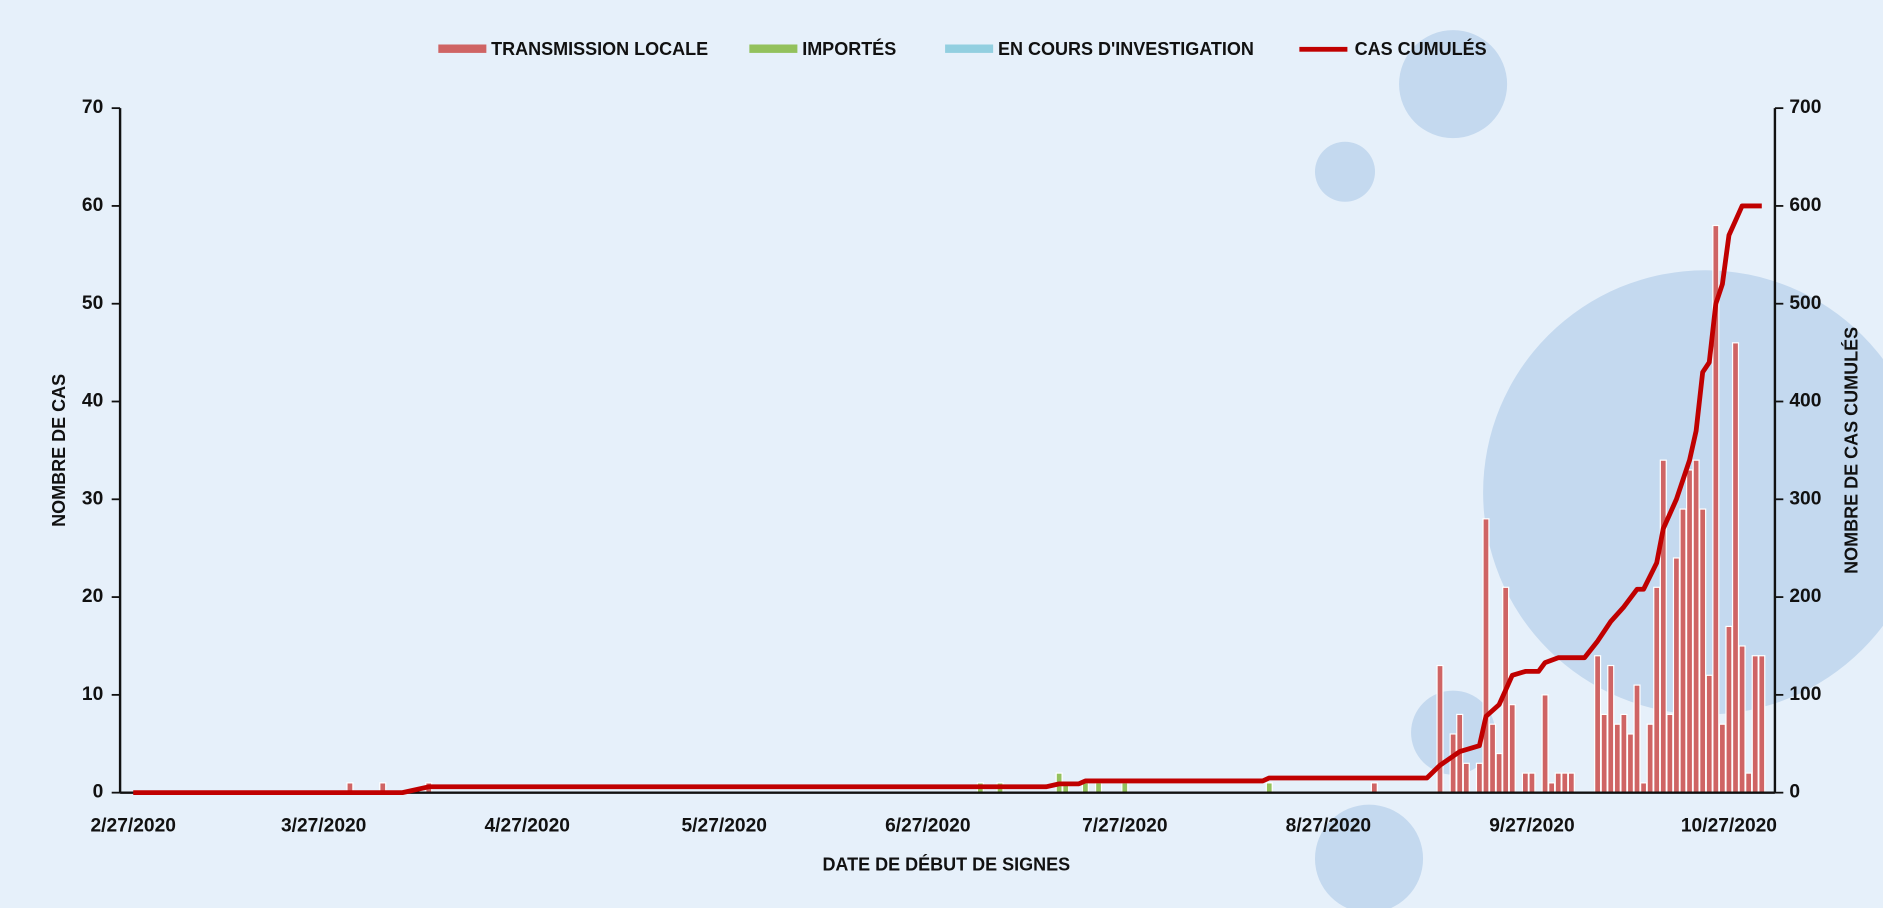 This screenshot has width=1883, height=908. What do you see at coordinates (946, 864) in the screenshot?
I see `x-axis-label: DATE DE DÉBUT DE SIGNES` at bounding box center [946, 864].